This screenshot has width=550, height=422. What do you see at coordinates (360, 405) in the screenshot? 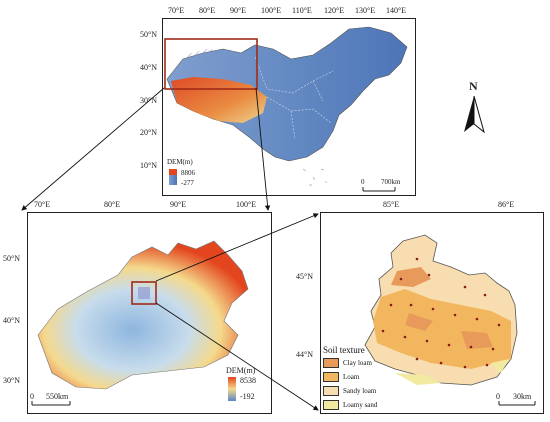
I see `soil-label: Loamy sand` at bounding box center [360, 405].